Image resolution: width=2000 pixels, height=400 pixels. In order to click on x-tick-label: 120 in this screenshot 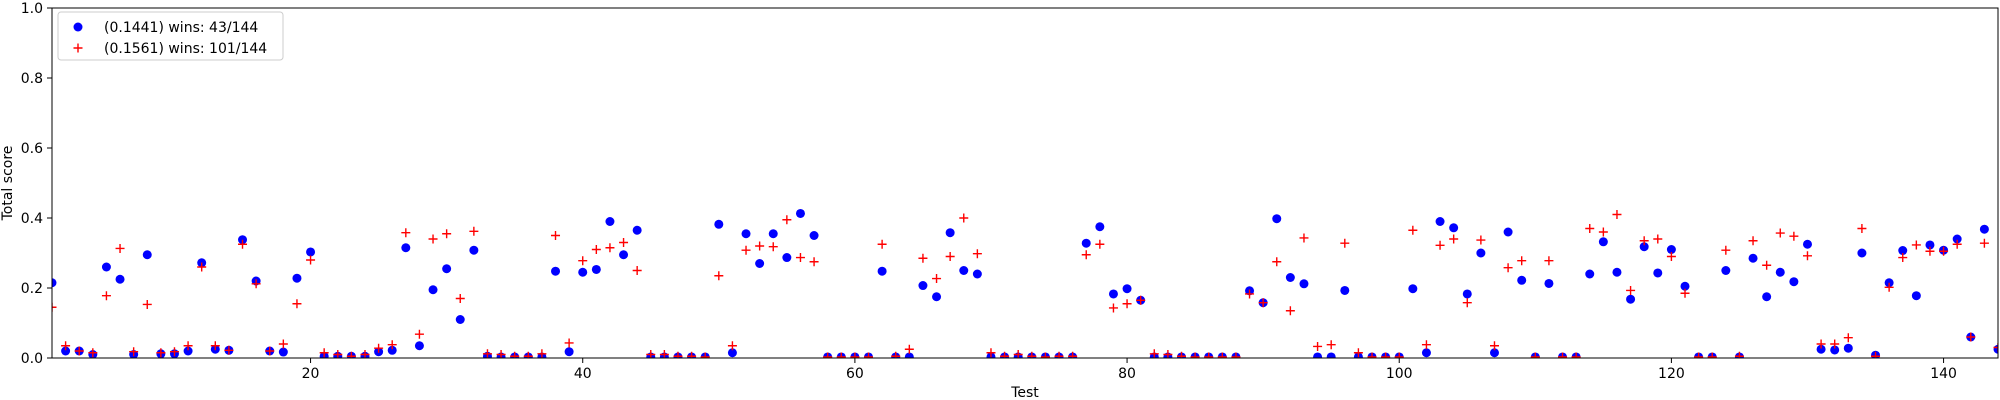, I will do `click(1671, 374)`.